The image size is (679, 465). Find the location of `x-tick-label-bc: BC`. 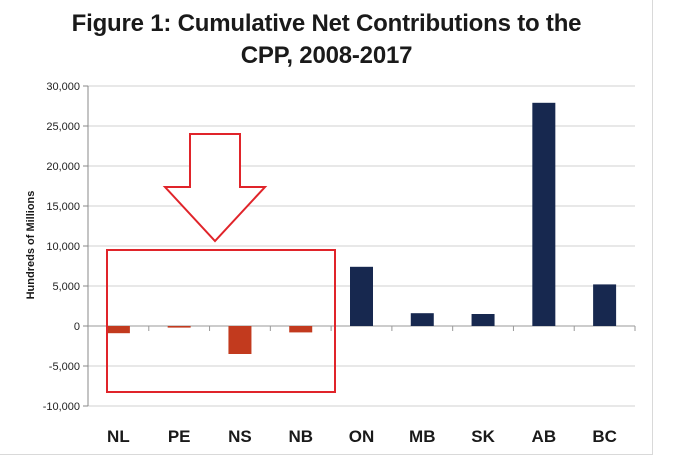

x-tick-label-bc: BC is located at coordinates (604, 436).